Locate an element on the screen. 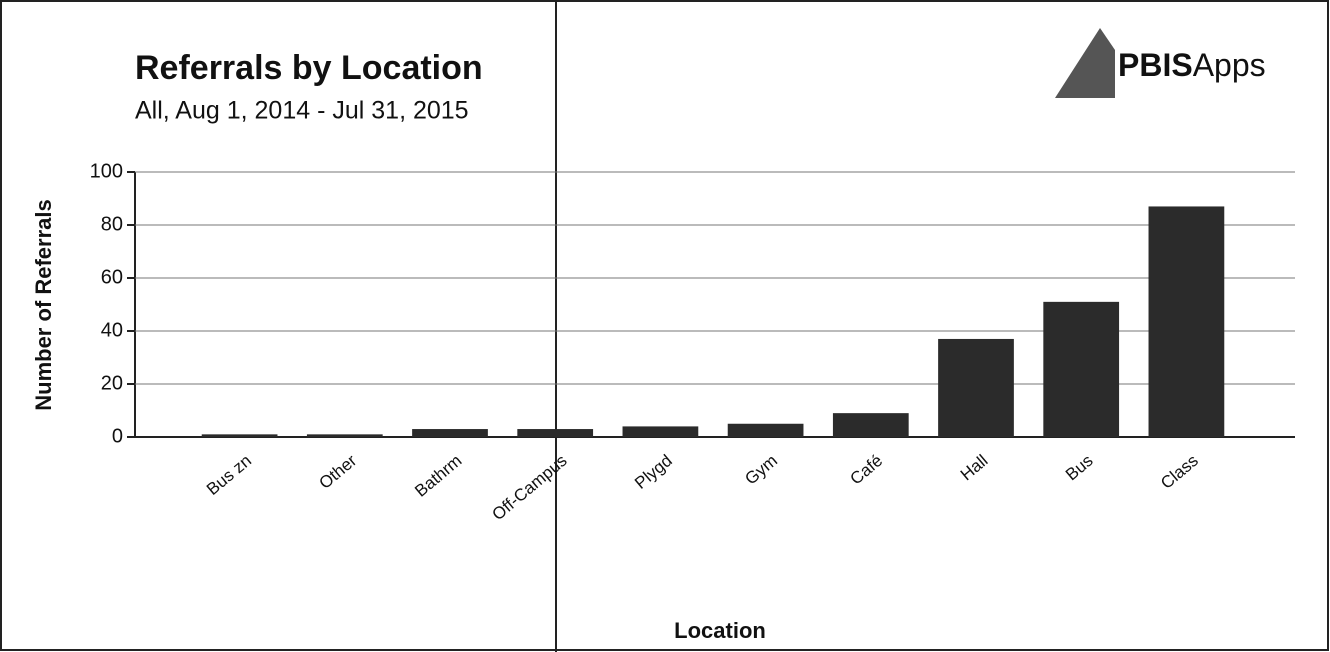  y-tick-label: 80 is located at coordinates (112, 224).